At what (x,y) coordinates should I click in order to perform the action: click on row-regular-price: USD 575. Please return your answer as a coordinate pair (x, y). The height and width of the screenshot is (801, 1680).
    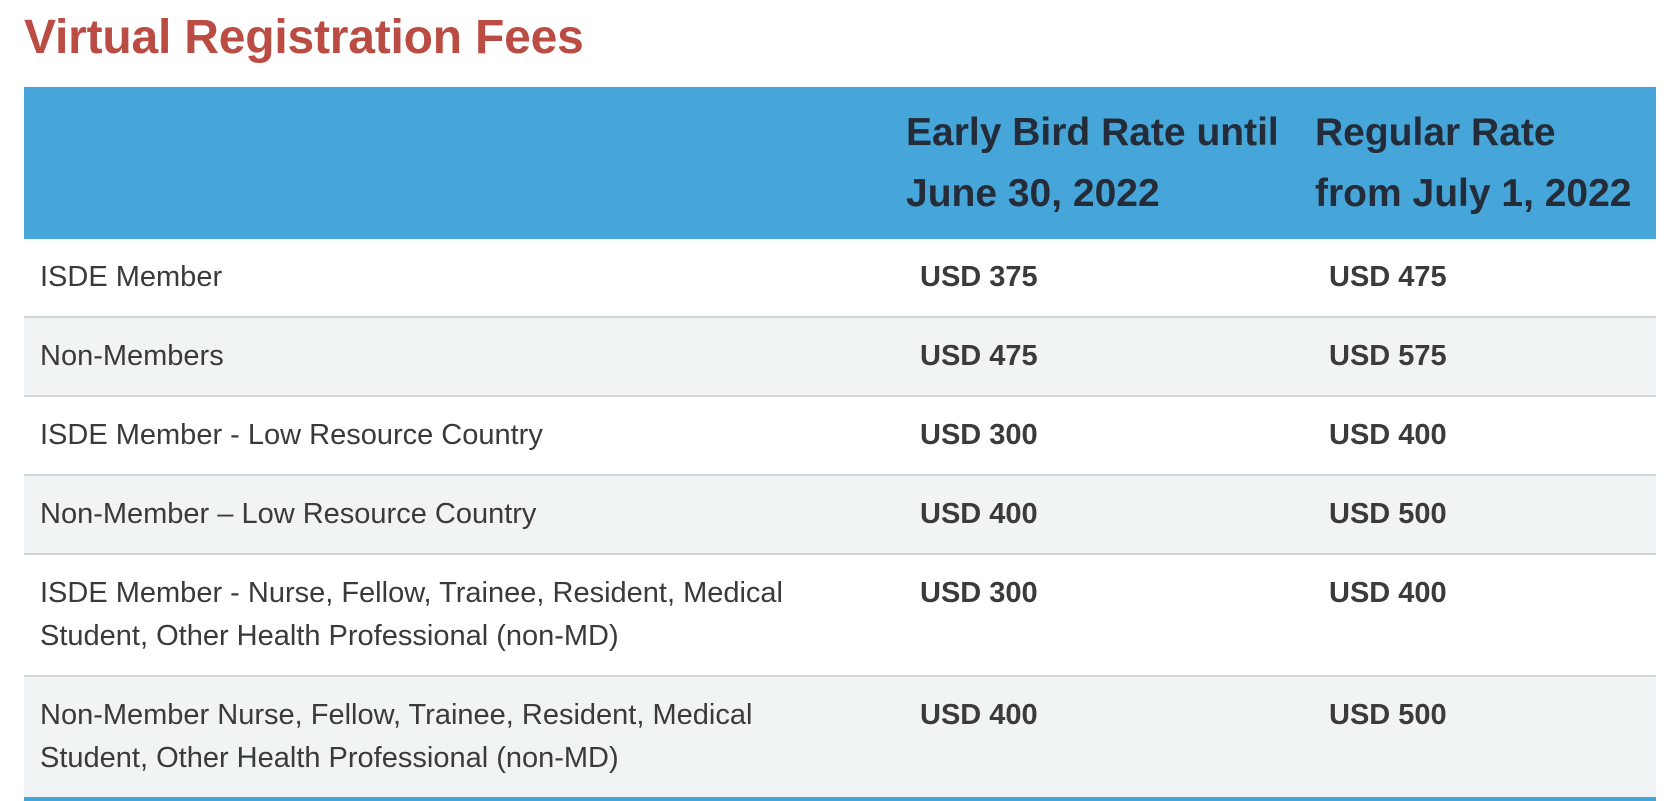
    Looking at the image, I should click on (1473, 357).